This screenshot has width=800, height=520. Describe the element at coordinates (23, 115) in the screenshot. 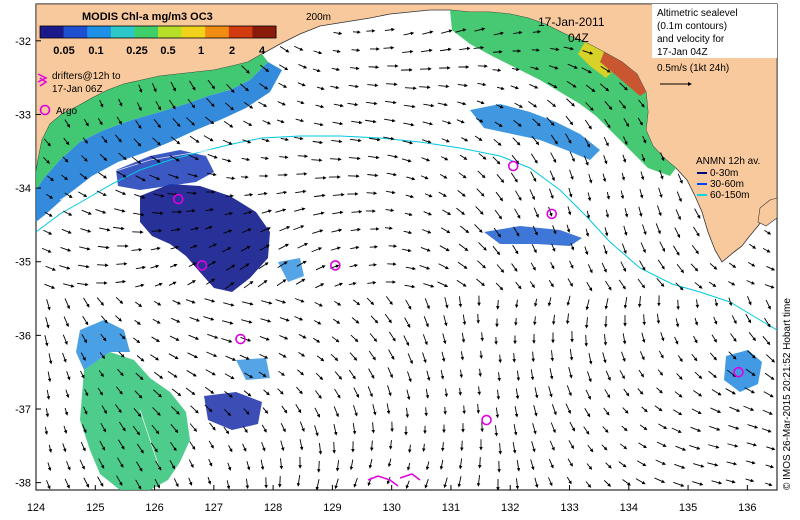

I see `y-tick-label: -33` at that location.